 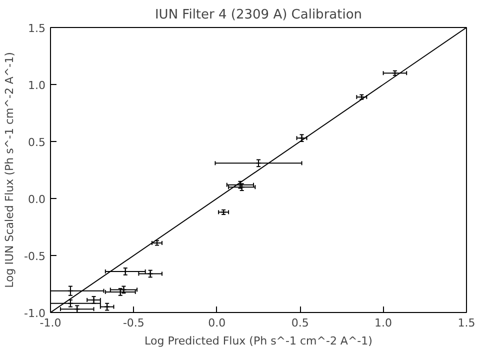 What do you see at coordinates (37, 85) in the screenshot?
I see `y-tick-label: 1.0` at bounding box center [37, 85].